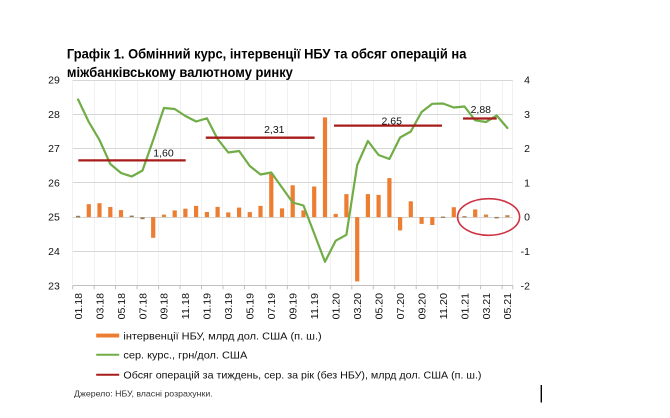 This screenshot has width=670, height=418. Describe the element at coordinates (527, 218) in the screenshot. I see `svg-text: 0` at that location.